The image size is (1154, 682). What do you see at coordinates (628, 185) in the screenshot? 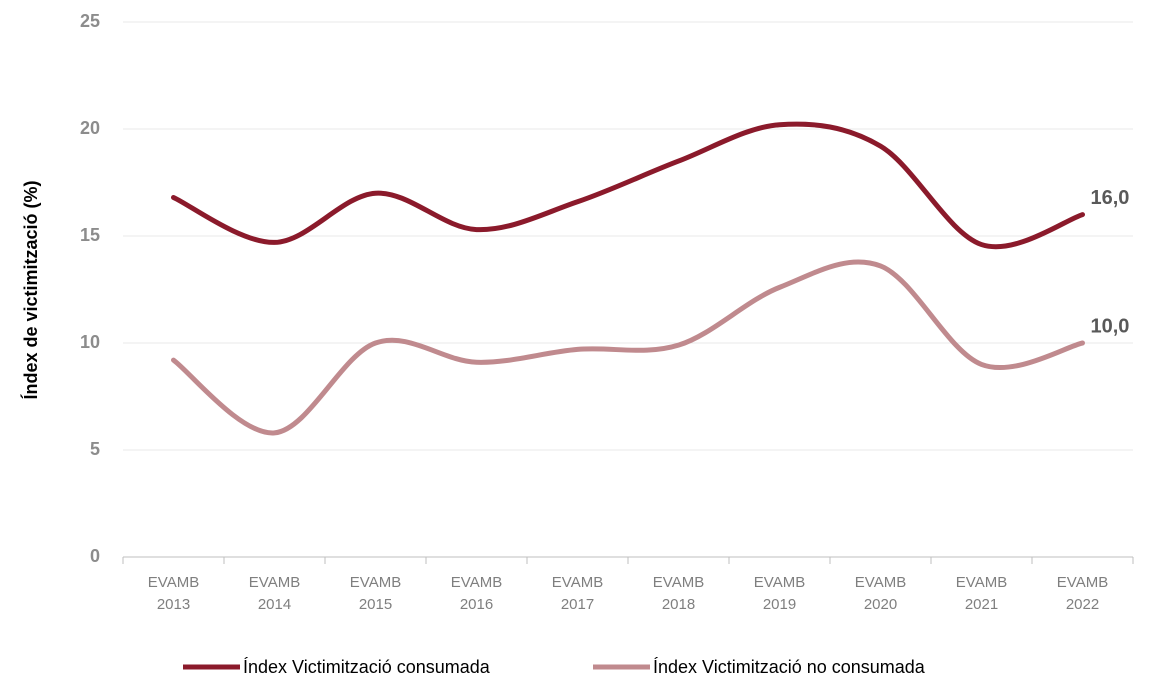
I see `series-line` at bounding box center [628, 185].